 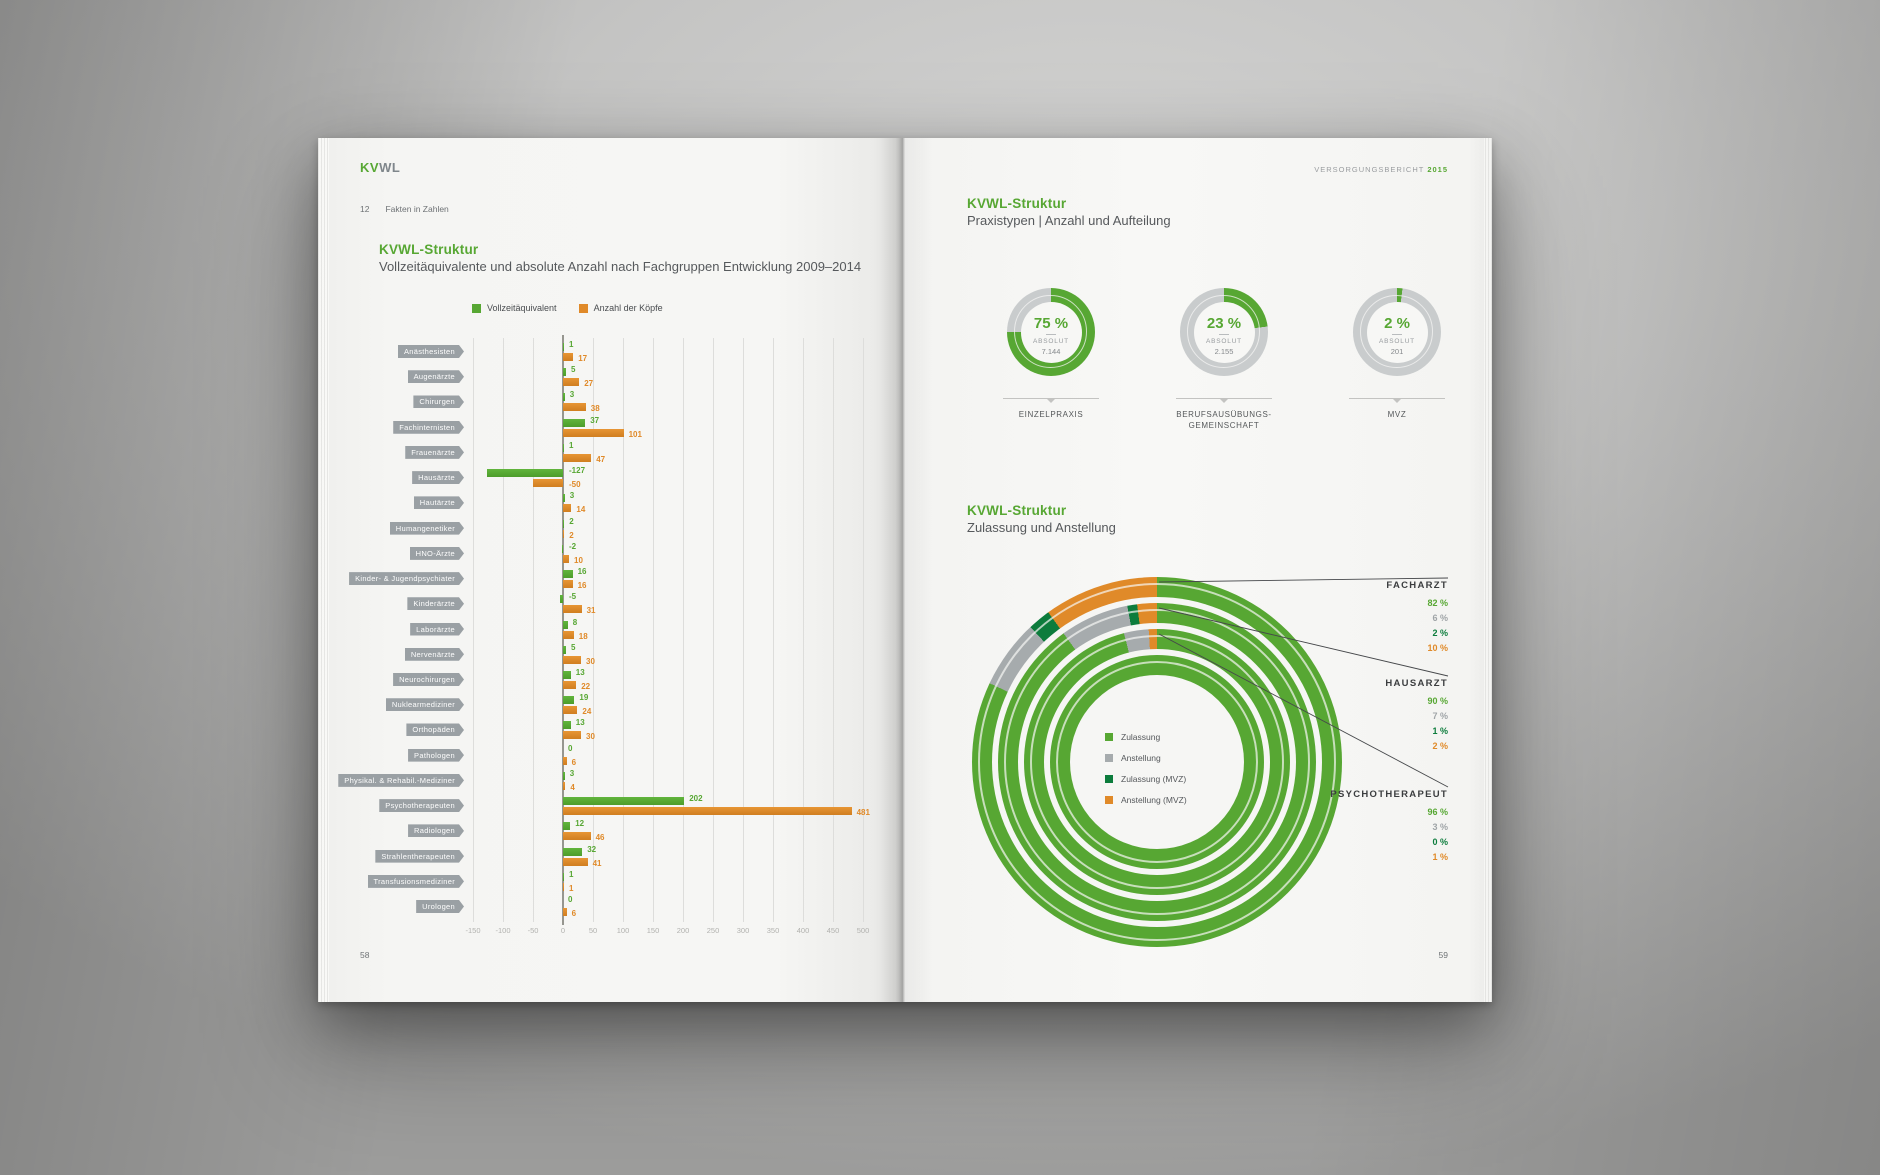 What do you see at coordinates (473, 930) in the screenshot?
I see `axis-tick-label: -150` at bounding box center [473, 930].